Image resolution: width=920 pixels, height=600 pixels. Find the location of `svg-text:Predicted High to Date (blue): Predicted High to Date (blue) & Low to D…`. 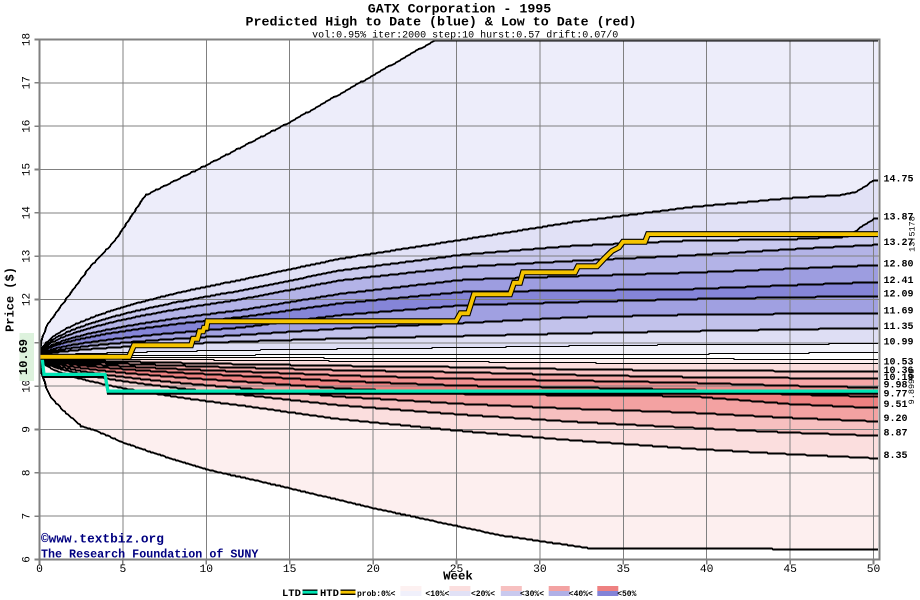

svg-text:Predicted High to Date (blue): Predicted High to Date (blue) & Low to D… is located at coordinates (441, 22).